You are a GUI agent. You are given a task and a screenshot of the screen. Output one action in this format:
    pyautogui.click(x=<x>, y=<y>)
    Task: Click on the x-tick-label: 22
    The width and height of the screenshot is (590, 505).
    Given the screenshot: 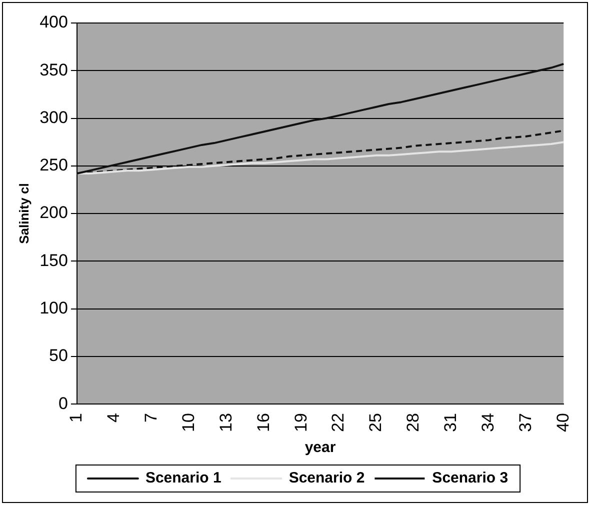 What is the action you would take?
    pyautogui.click(x=338, y=422)
    